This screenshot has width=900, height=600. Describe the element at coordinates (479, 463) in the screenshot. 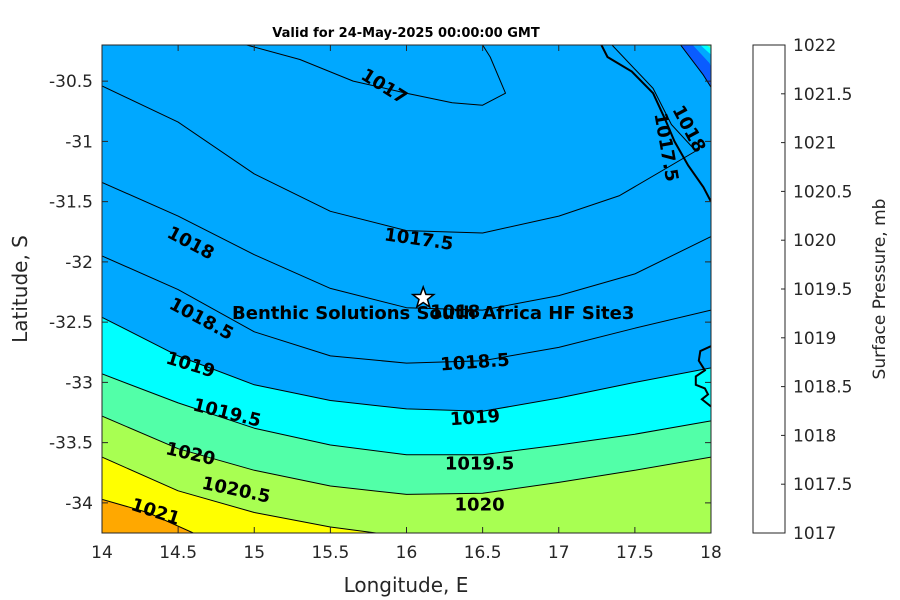

I see `contour-label: 1019.5` at that location.